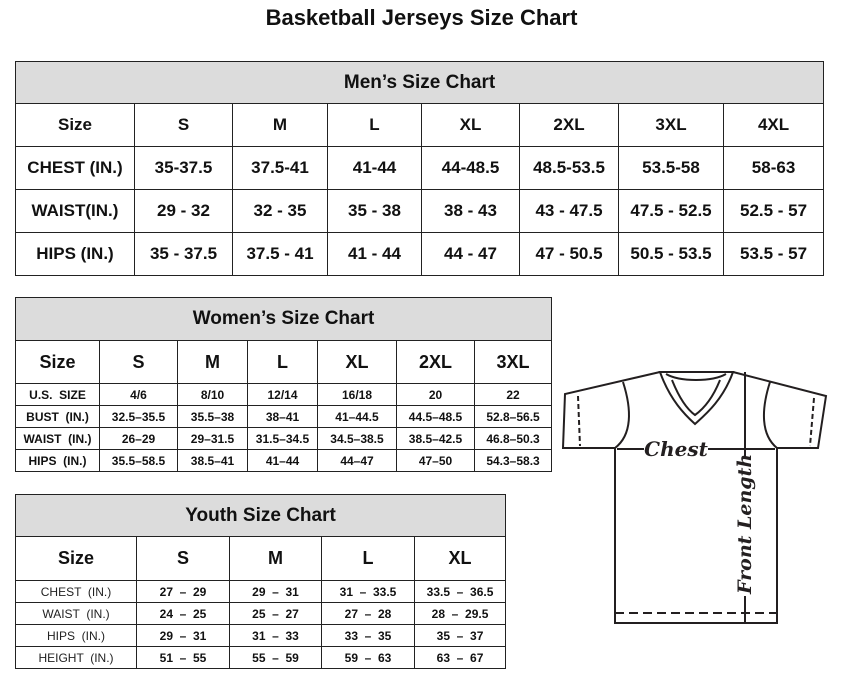 The height and width of the screenshot is (679, 843). What do you see at coordinates (183, 254) in the screenshot?
I see `size-value: 35 - 37.5` at bounding box center [183, 254].